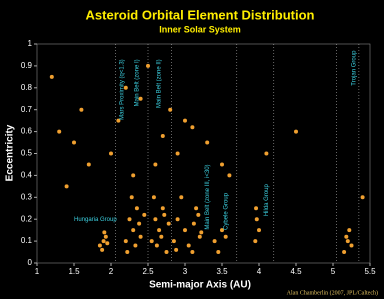  Describe the element at coordinates (259, 271) in the screenshot. I see `x-tick-label: 4` at that location.